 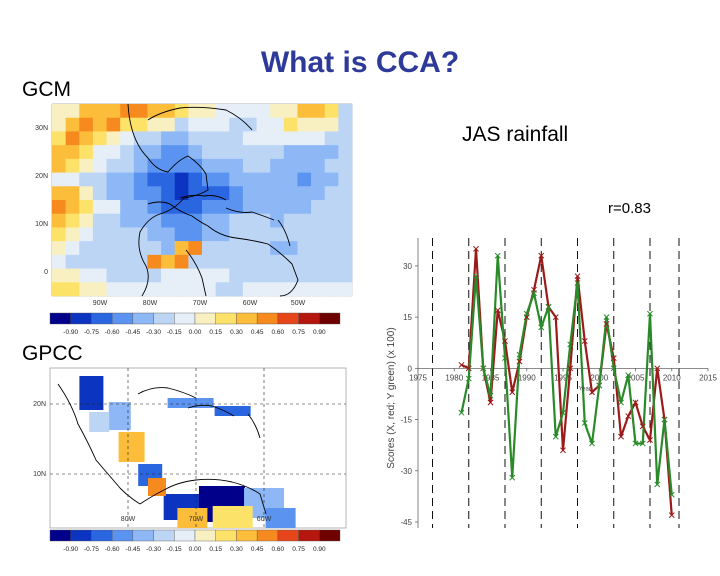 What do you see at coordinates (132, 549) in the screenshot?
I see `gpcc-colorbar-tick-label: -0.45` at bounding box center [132, 549].